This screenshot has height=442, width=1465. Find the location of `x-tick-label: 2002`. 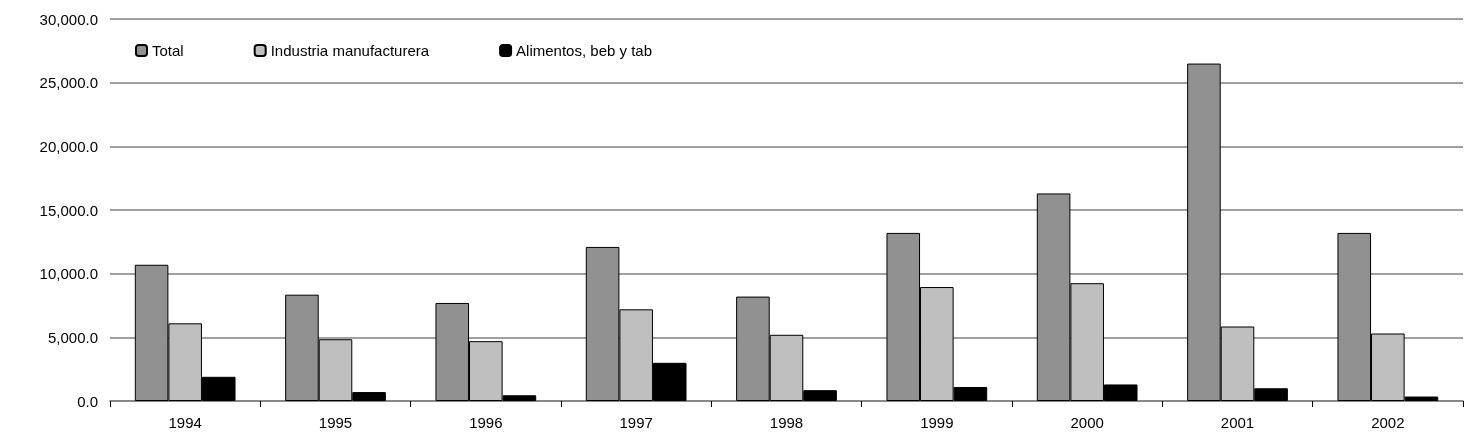

x-tick-label: 2002 is located at coordinates (1388, 422).